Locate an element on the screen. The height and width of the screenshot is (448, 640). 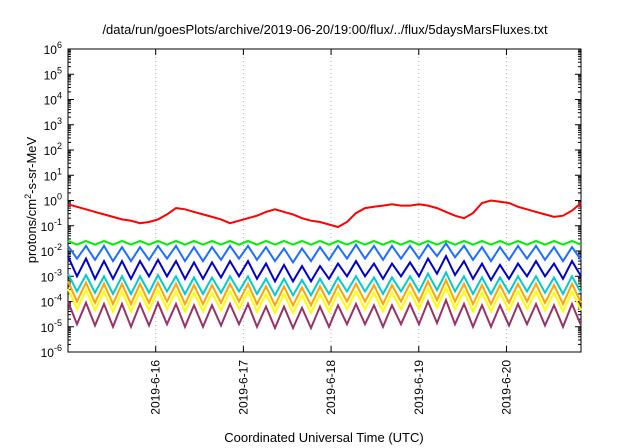
y-tick-exp: 6 is located at coordinates (59, 45).